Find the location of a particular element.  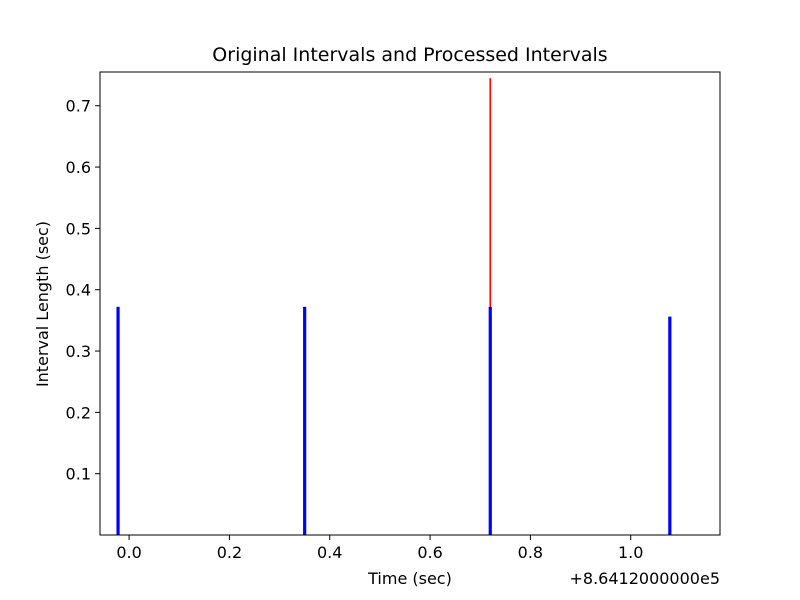

y-tick-label: 0.3 is located at coordinates (78, 351).